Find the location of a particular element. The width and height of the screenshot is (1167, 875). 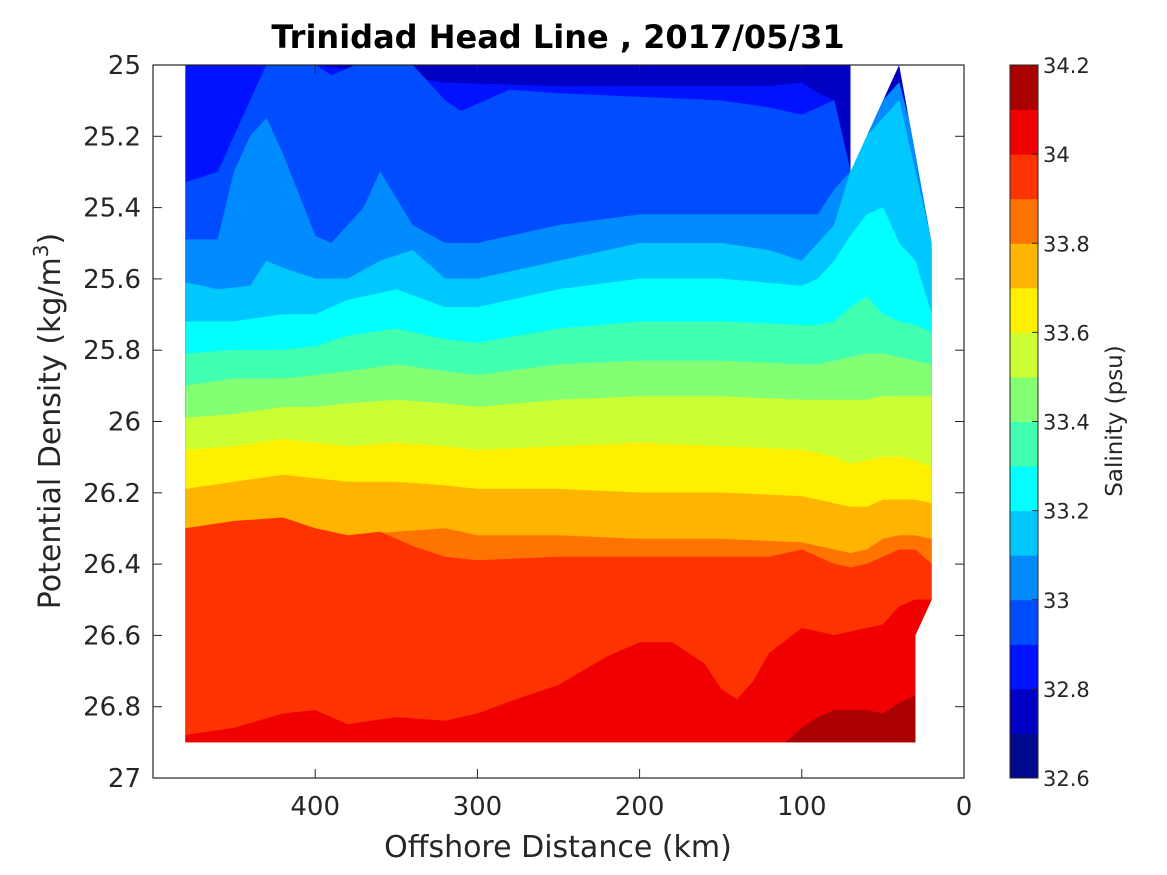

x-axis-label: Offshore Distance (km) is located at coordinates (558, 847).